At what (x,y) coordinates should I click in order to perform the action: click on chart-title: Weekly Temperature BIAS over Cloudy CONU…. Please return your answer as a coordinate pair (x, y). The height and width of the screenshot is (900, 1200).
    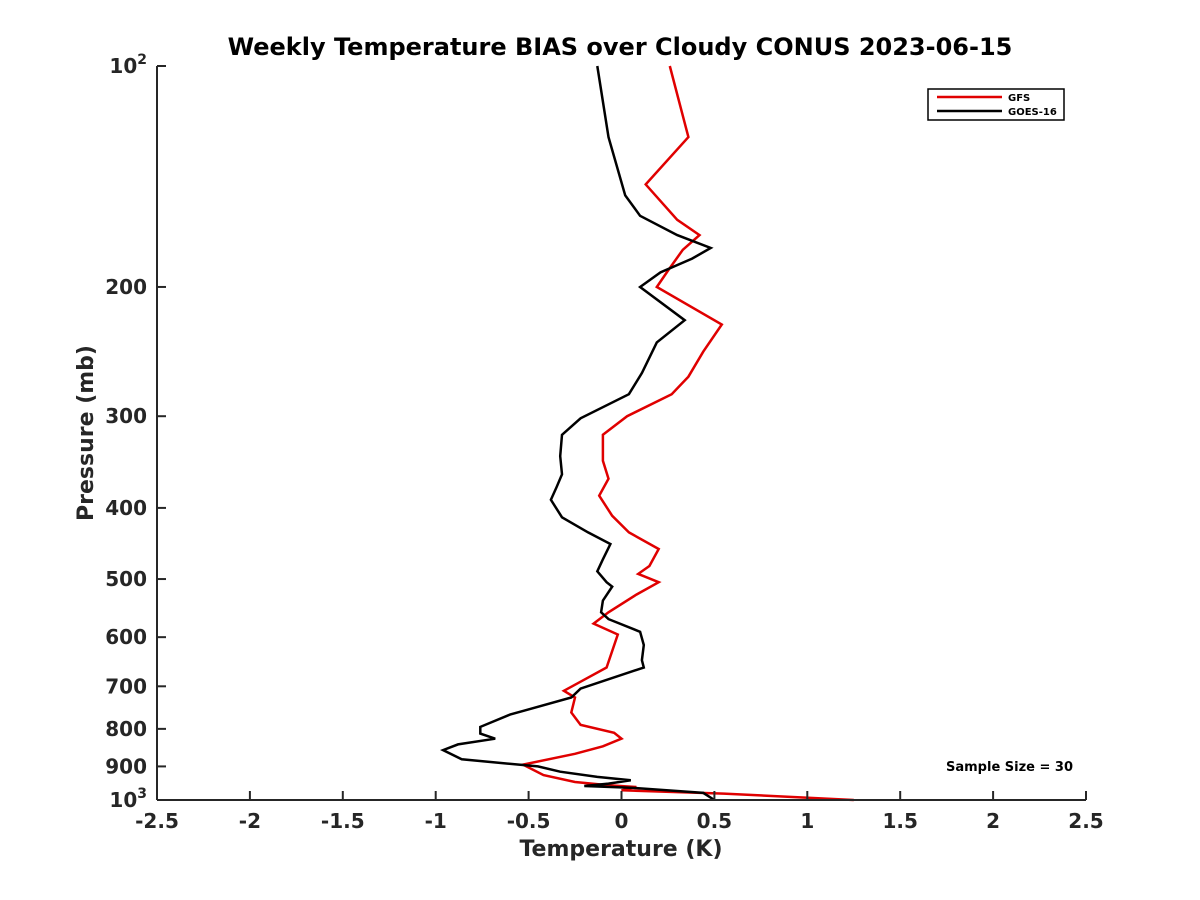
    Looking at the image, I should click on (620, 47).